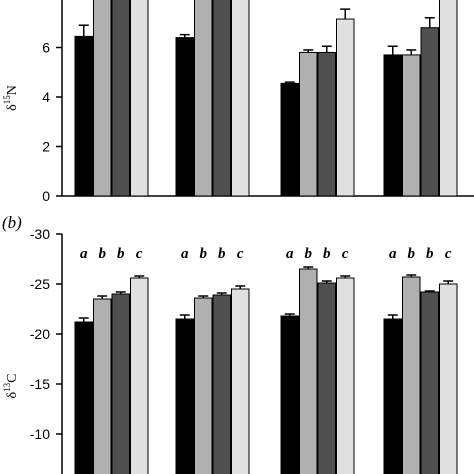  I want to click on panel-b-y-ticks: -30 -25 -20 -15 -10, so click(46, 334).